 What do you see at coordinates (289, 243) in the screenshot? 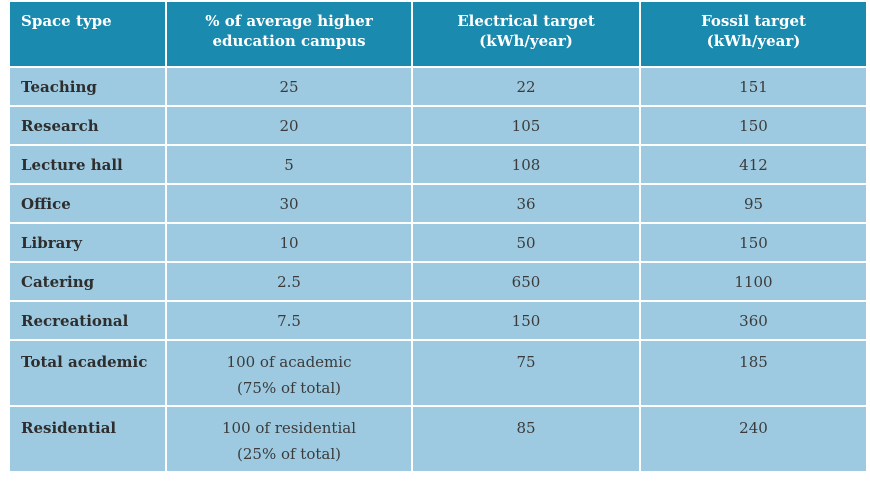
I see `row-percent: 10` at bounding box center [289, 243].